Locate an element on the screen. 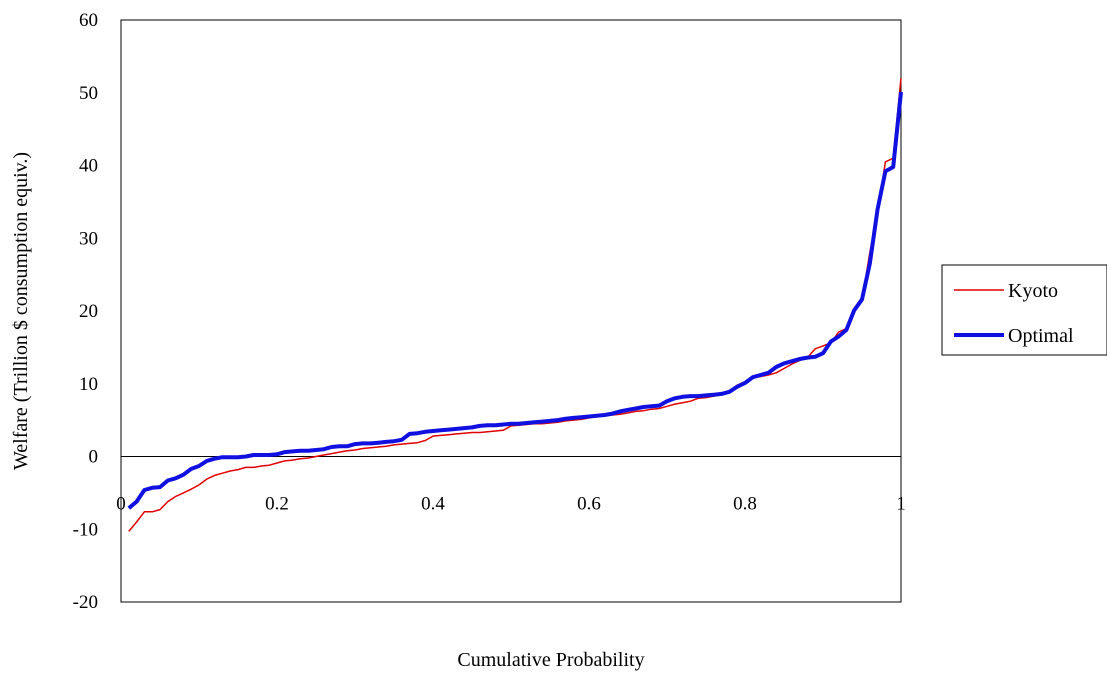 This screenshot has width=1107, height=673. y-tick-label: 20 is located at coordinates (88, 311).